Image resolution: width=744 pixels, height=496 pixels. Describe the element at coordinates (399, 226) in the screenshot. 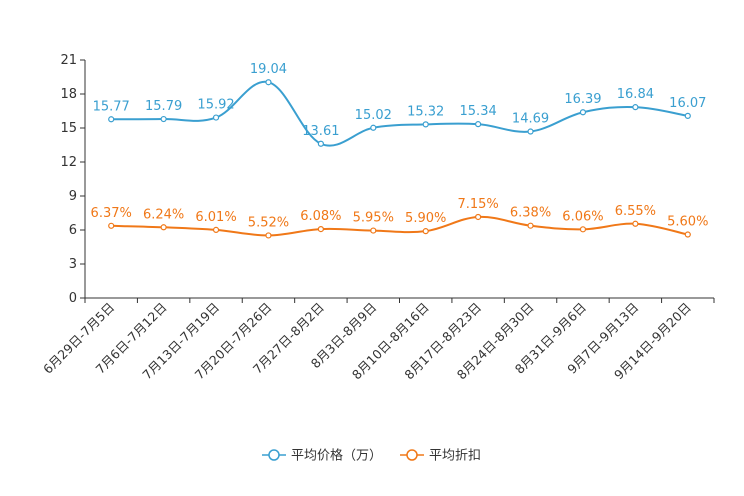

I see `series-line` at that location.